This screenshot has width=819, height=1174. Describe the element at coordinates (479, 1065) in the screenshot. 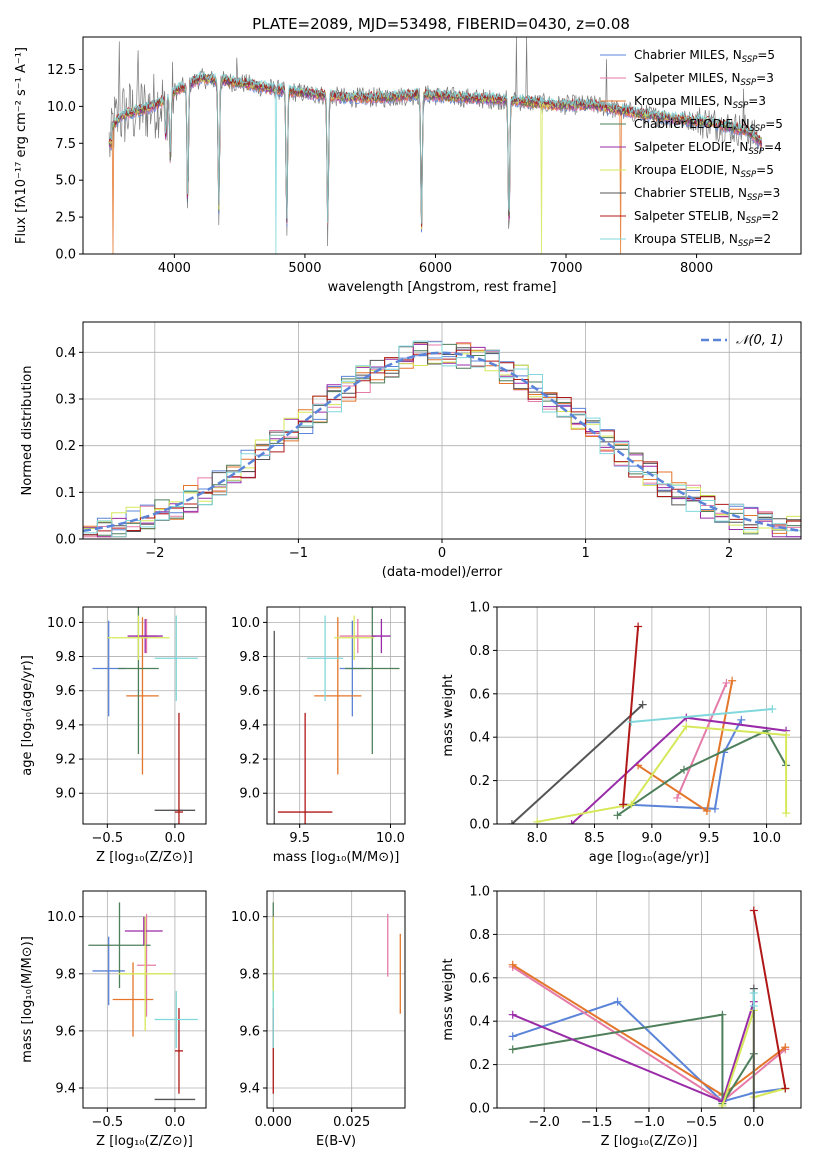

I see `y-tick-label: 0.2` at that location.